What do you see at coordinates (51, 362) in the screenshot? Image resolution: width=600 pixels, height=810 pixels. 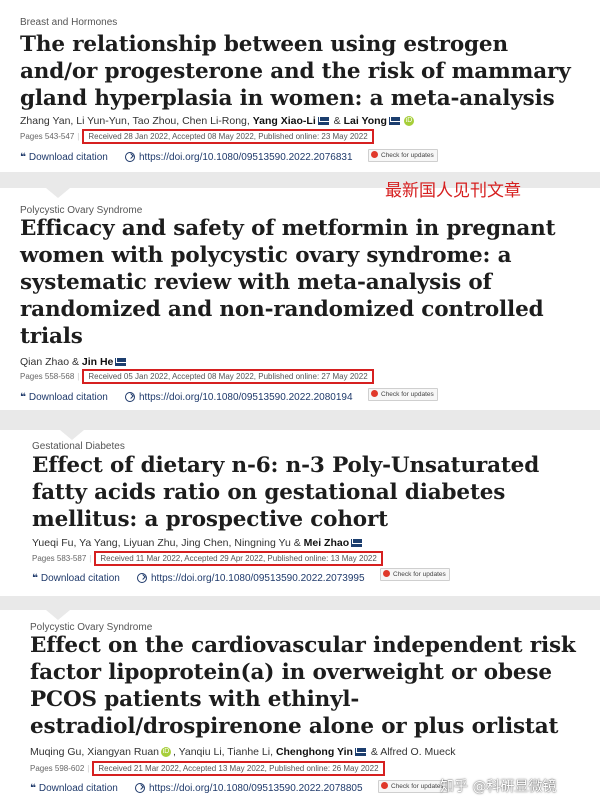 I see `author-list: Qian Zhao &` at bounding box center [51, 362].